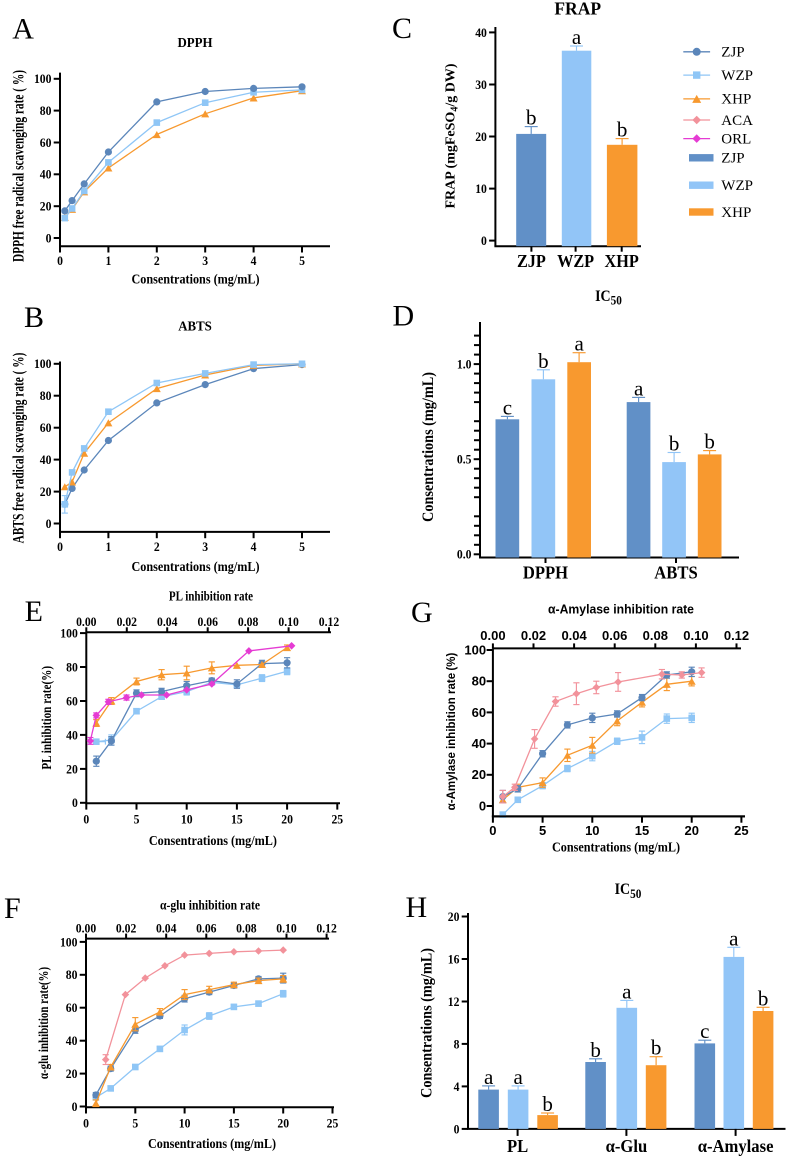  Describe the element at coordinates (211, 596) in the screenshot. I see `svg-text: PL inhibition rate` at that location.